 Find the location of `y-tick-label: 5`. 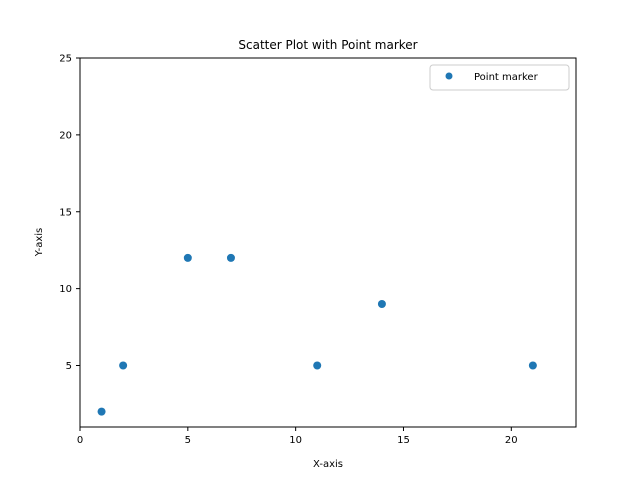

y-tick-label: 5 is located at coordinates (69, 366).